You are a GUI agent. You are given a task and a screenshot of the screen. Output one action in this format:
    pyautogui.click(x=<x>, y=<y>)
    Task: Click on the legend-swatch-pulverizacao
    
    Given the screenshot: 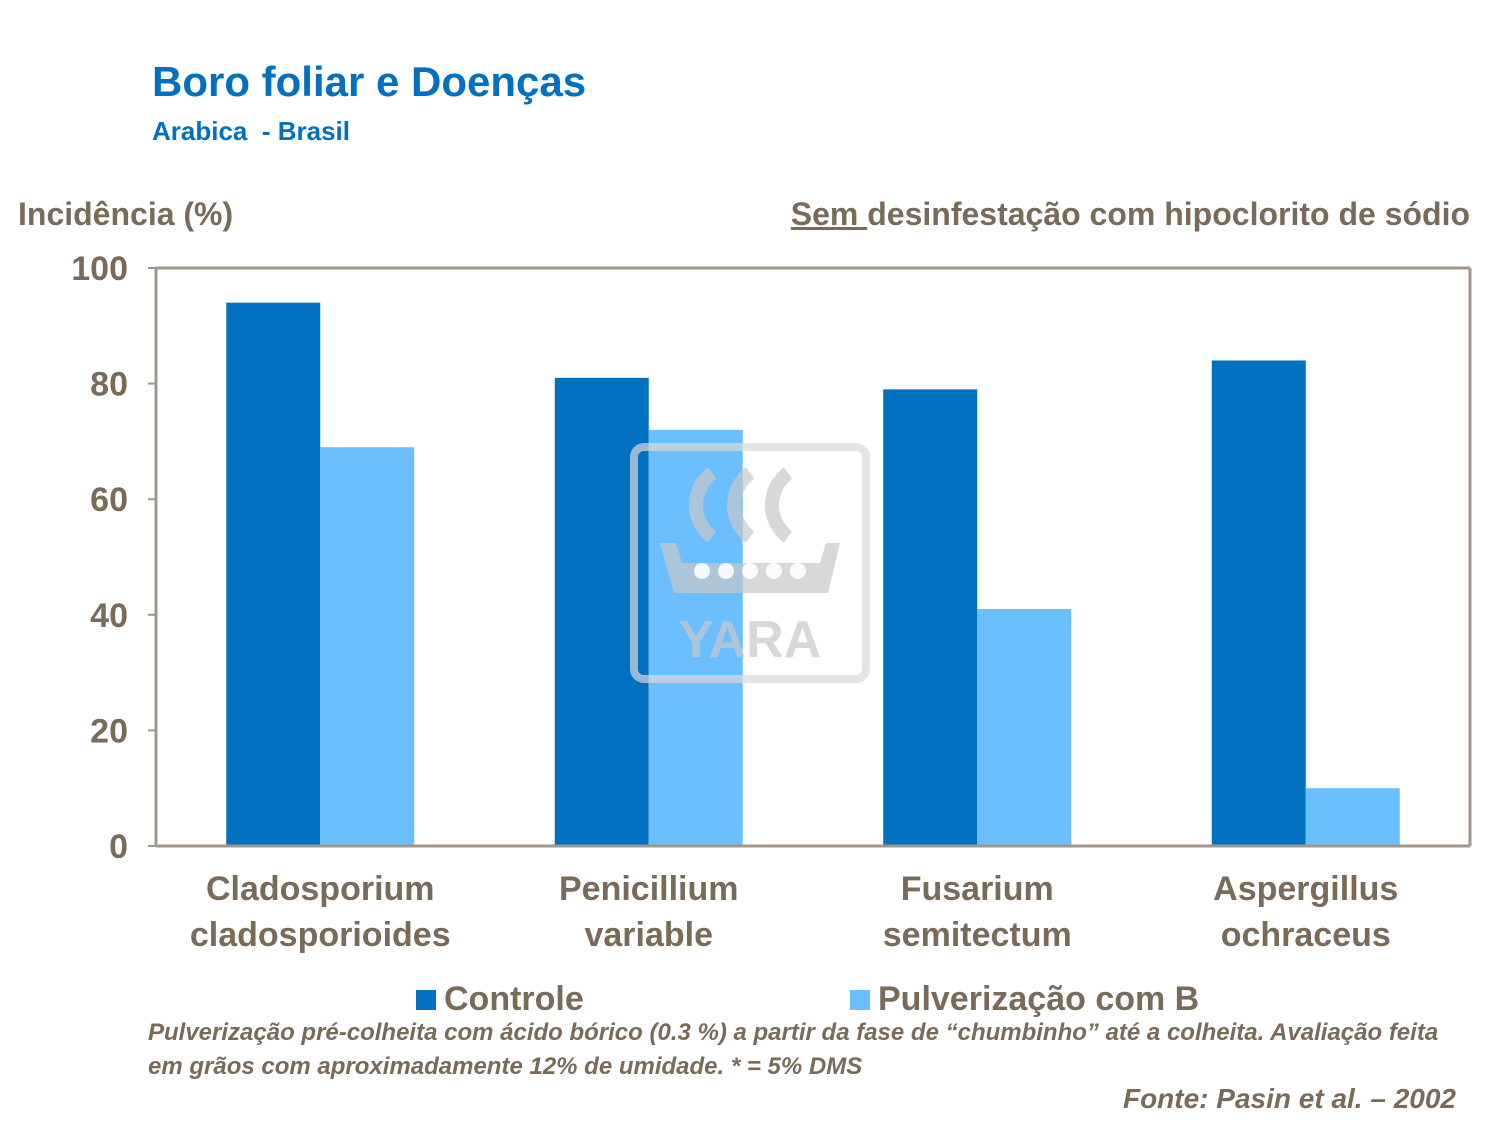 What is the action you would take?
    pyautogui.click(x=860, y=999)
    